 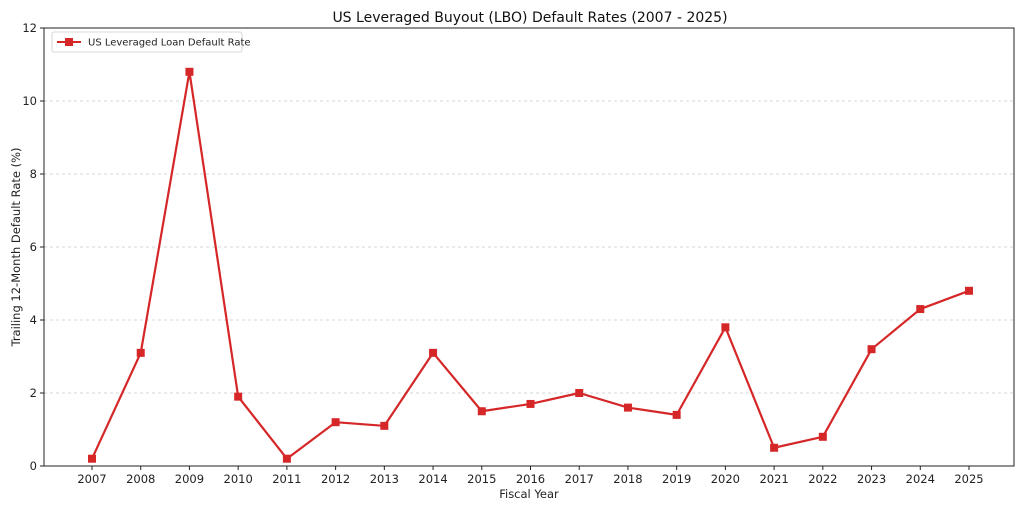 What do you see at coordinates (481, 479) in the screenshot?
I see `x-tick-label: 2015` at bounding box center [481, 479].